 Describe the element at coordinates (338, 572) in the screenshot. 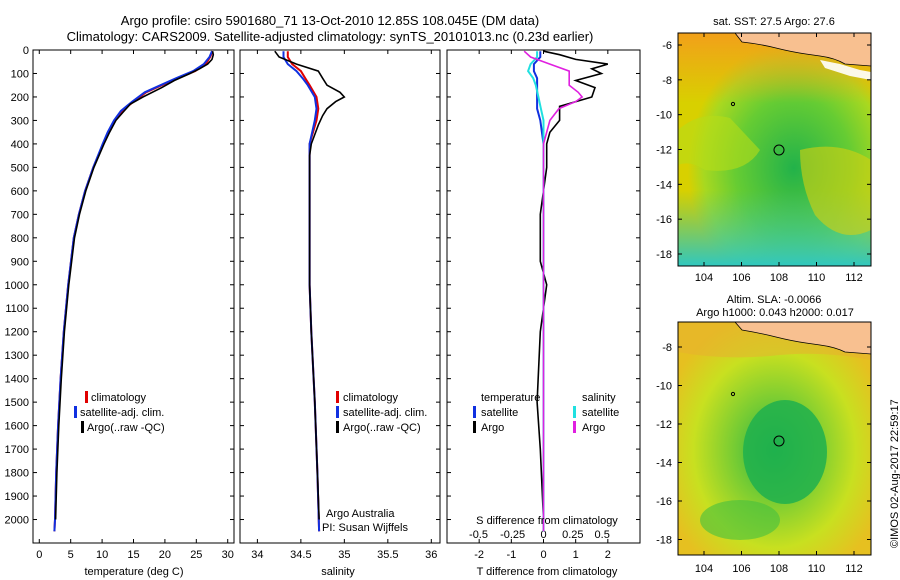

I see `salinity-xlabel: salinity` at that location.